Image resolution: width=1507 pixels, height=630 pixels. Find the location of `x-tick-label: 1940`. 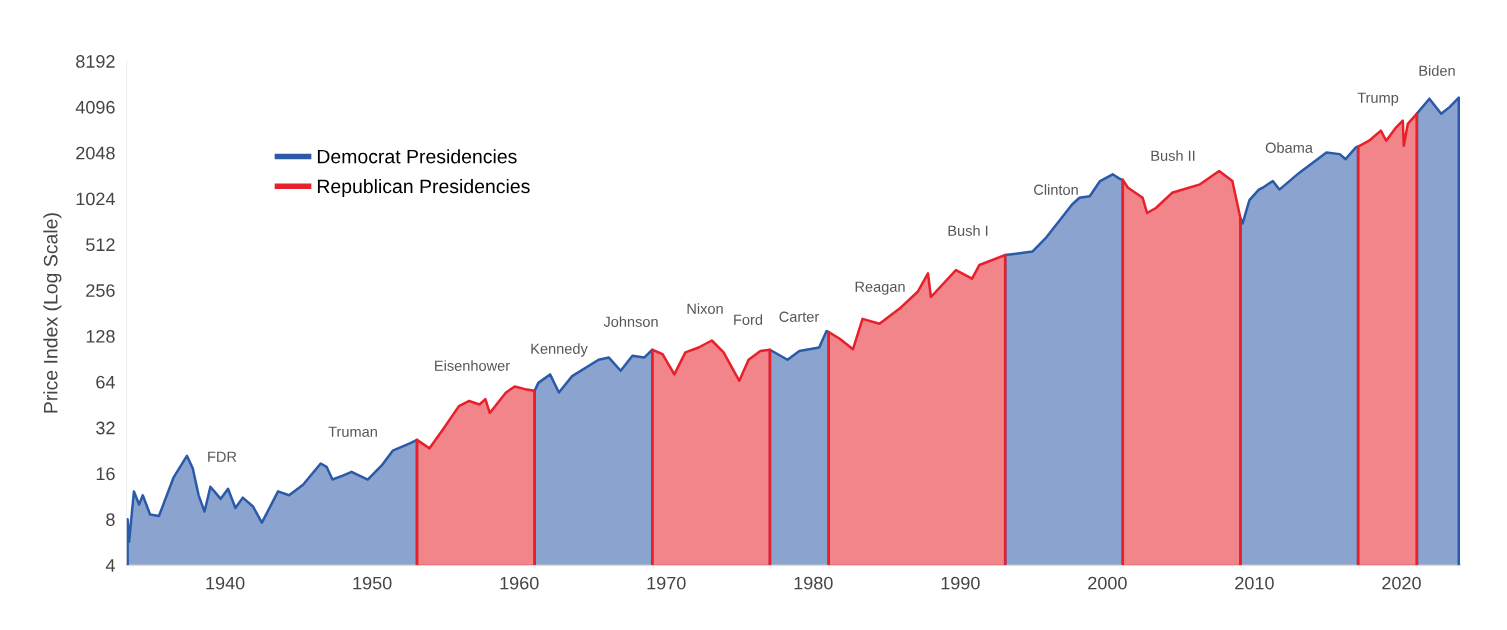

x-tick-label: 1940 is located at coordinates (225, 583).